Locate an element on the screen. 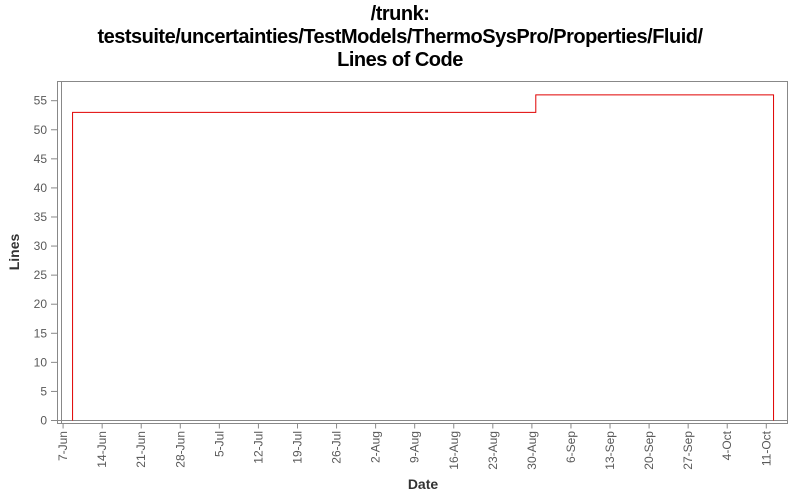 The image size is (800, 500). x-tick-label: 23-Aug is located at coordinates (493, 450).